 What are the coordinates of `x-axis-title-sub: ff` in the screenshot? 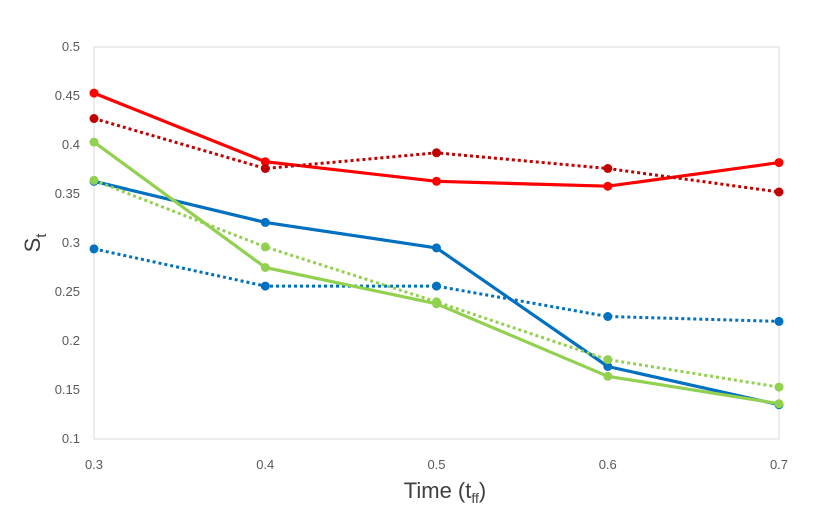 It's located at (475, 498).